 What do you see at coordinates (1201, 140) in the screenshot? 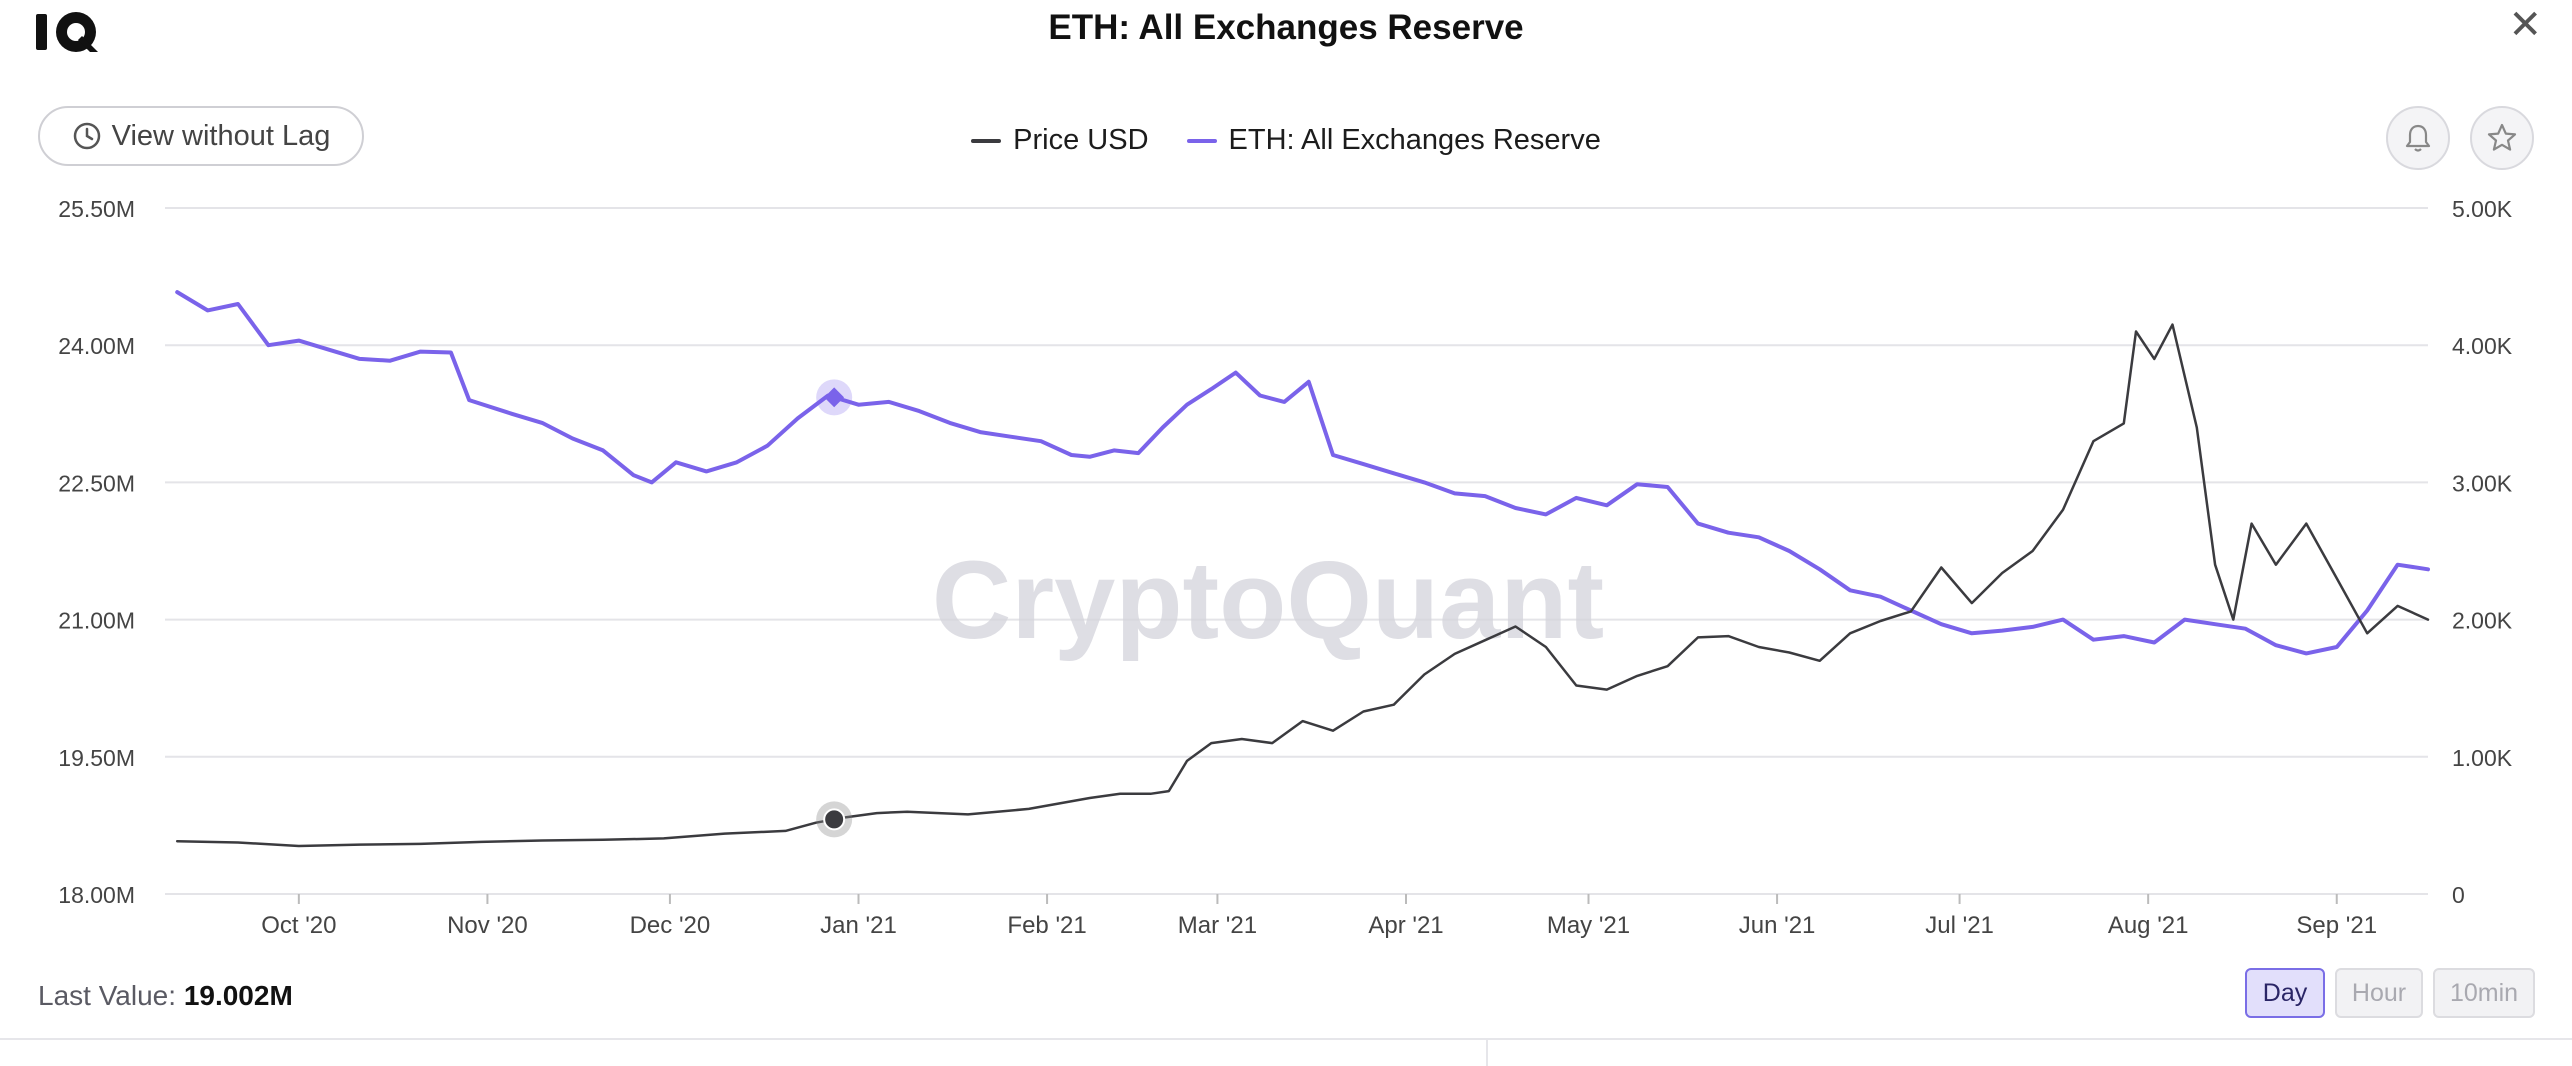
I see `legend-swatch-reserve` at bounding box center [1201, 140].